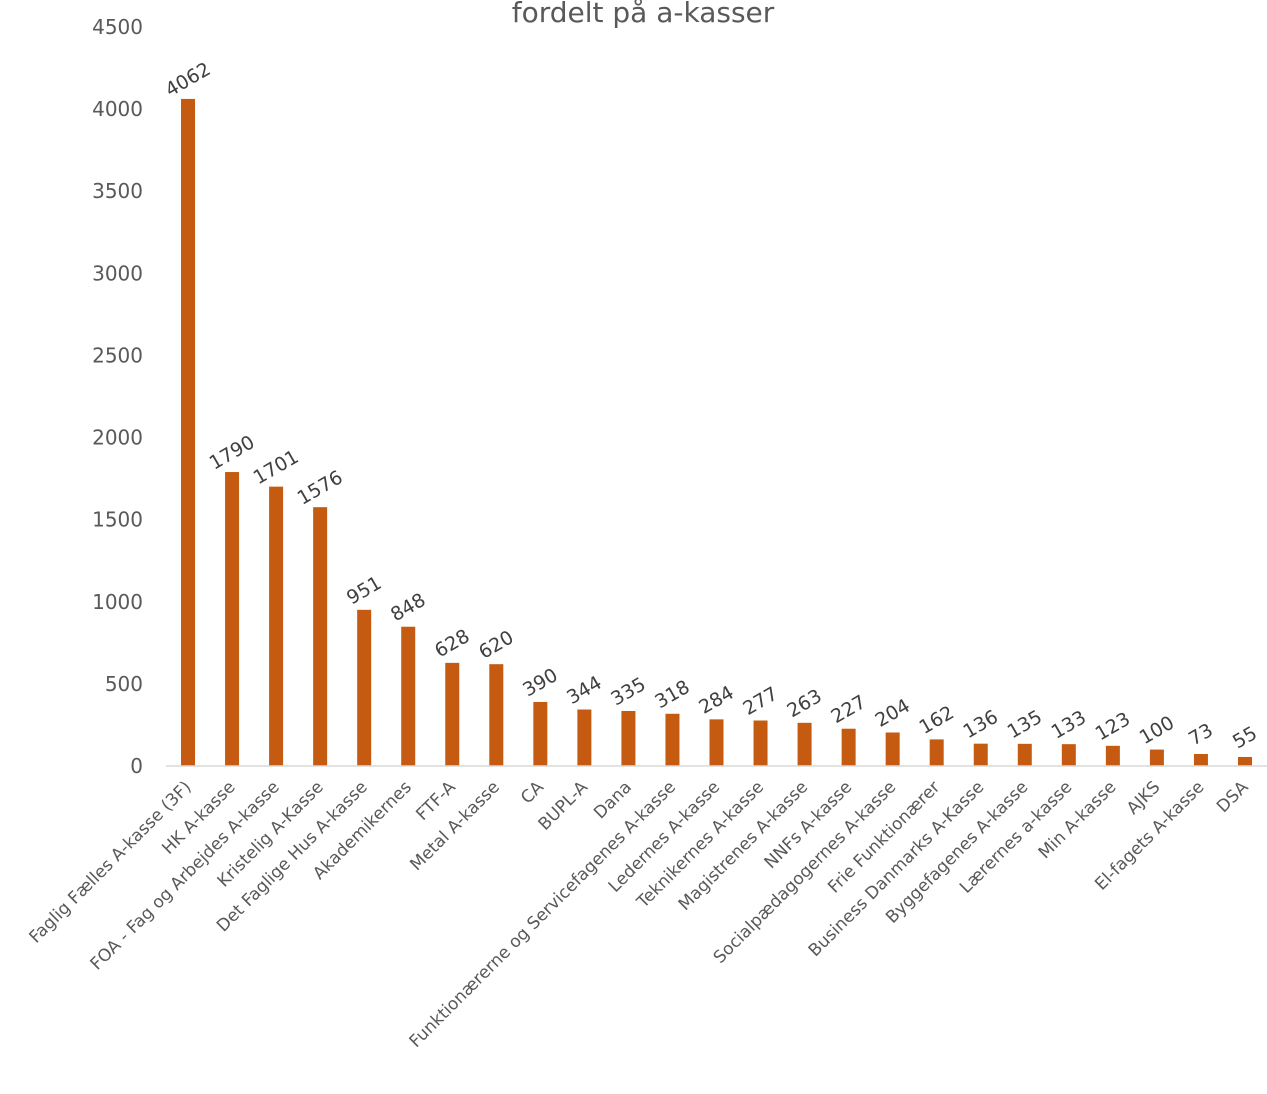  I want to click on data-label: 390, so click(540, 682).